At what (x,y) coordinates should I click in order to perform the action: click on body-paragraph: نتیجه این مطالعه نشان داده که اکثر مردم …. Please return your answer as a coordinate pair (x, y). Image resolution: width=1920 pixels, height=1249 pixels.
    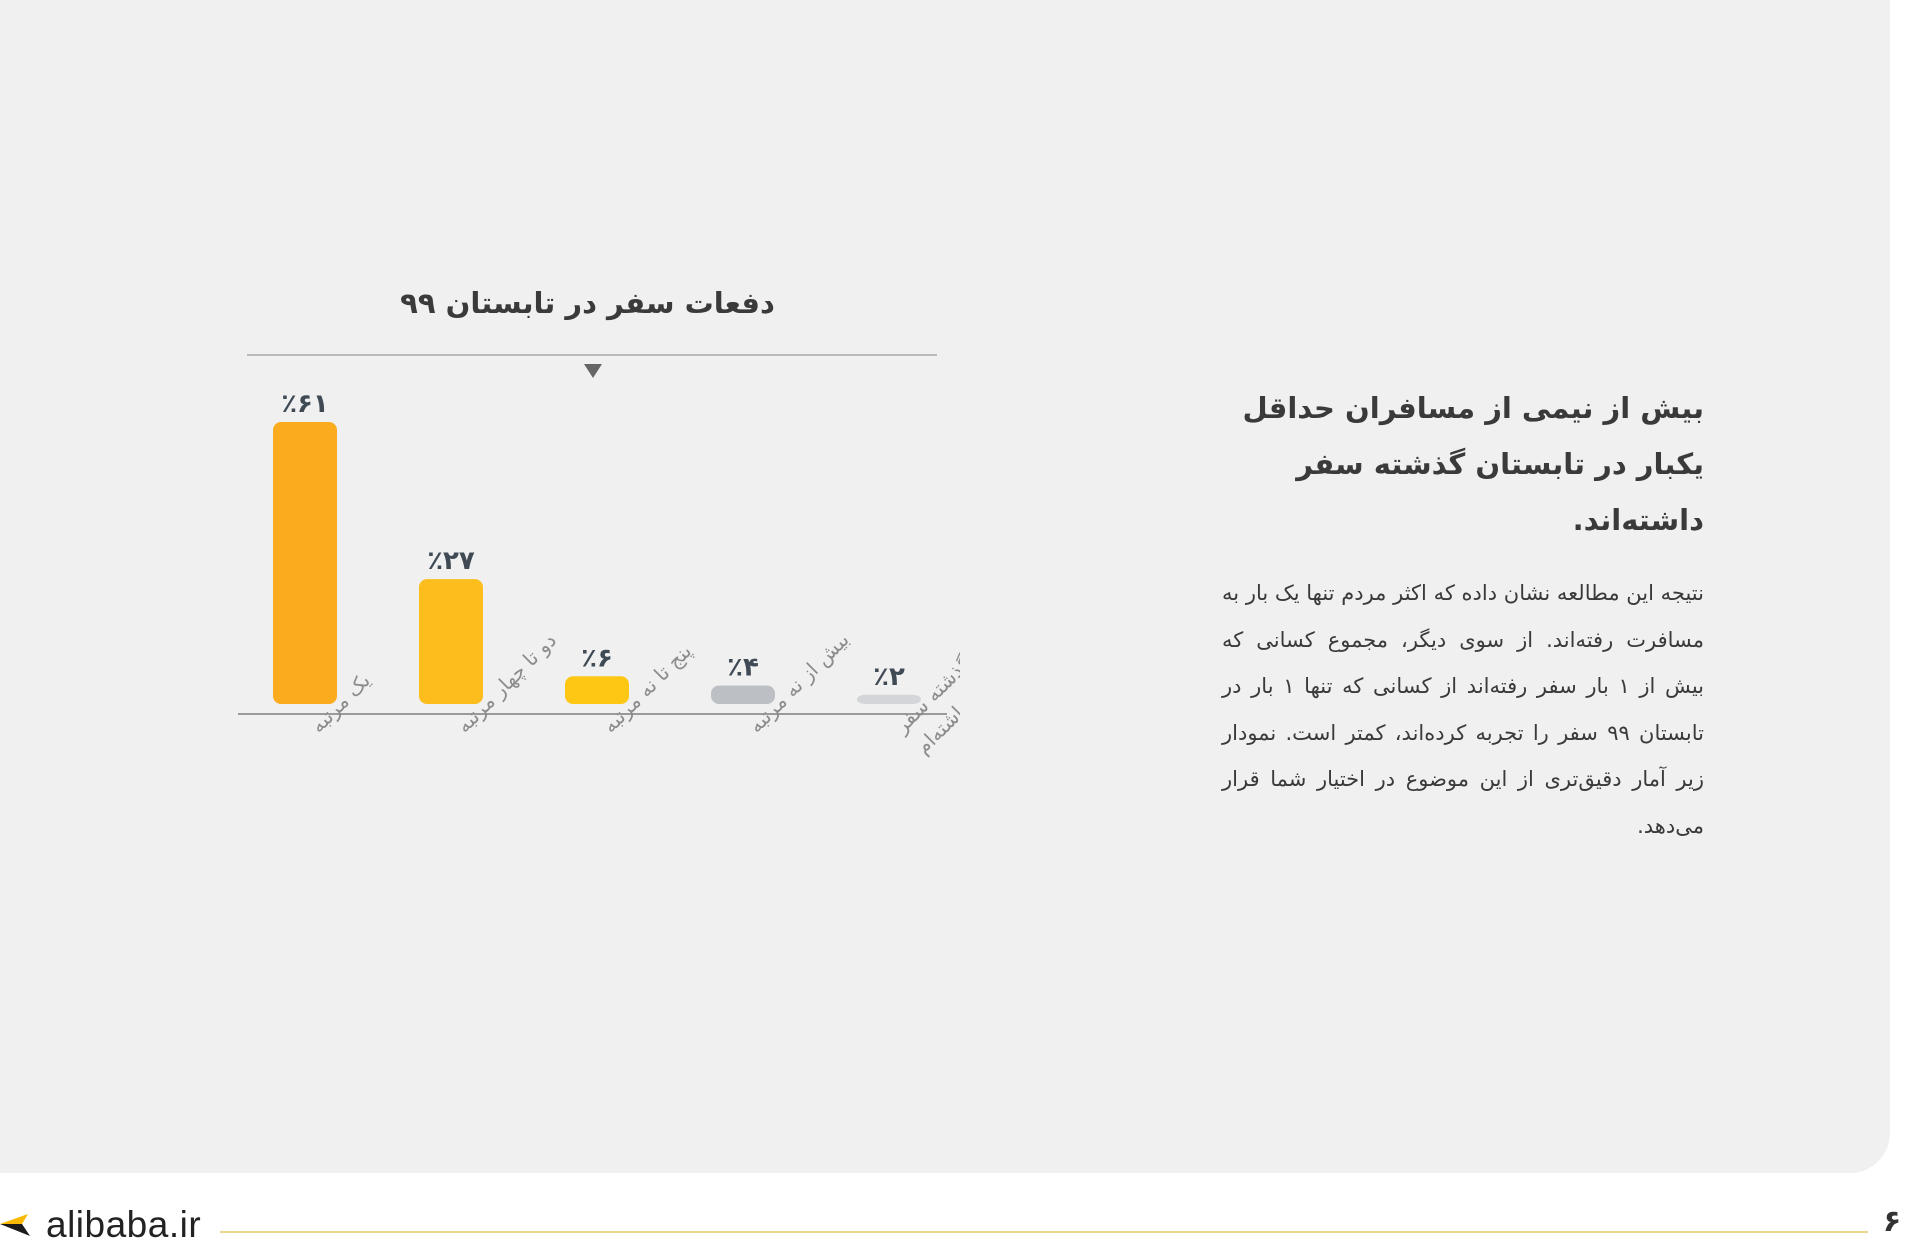
    Looking at the image, I should click on (1463, 709).